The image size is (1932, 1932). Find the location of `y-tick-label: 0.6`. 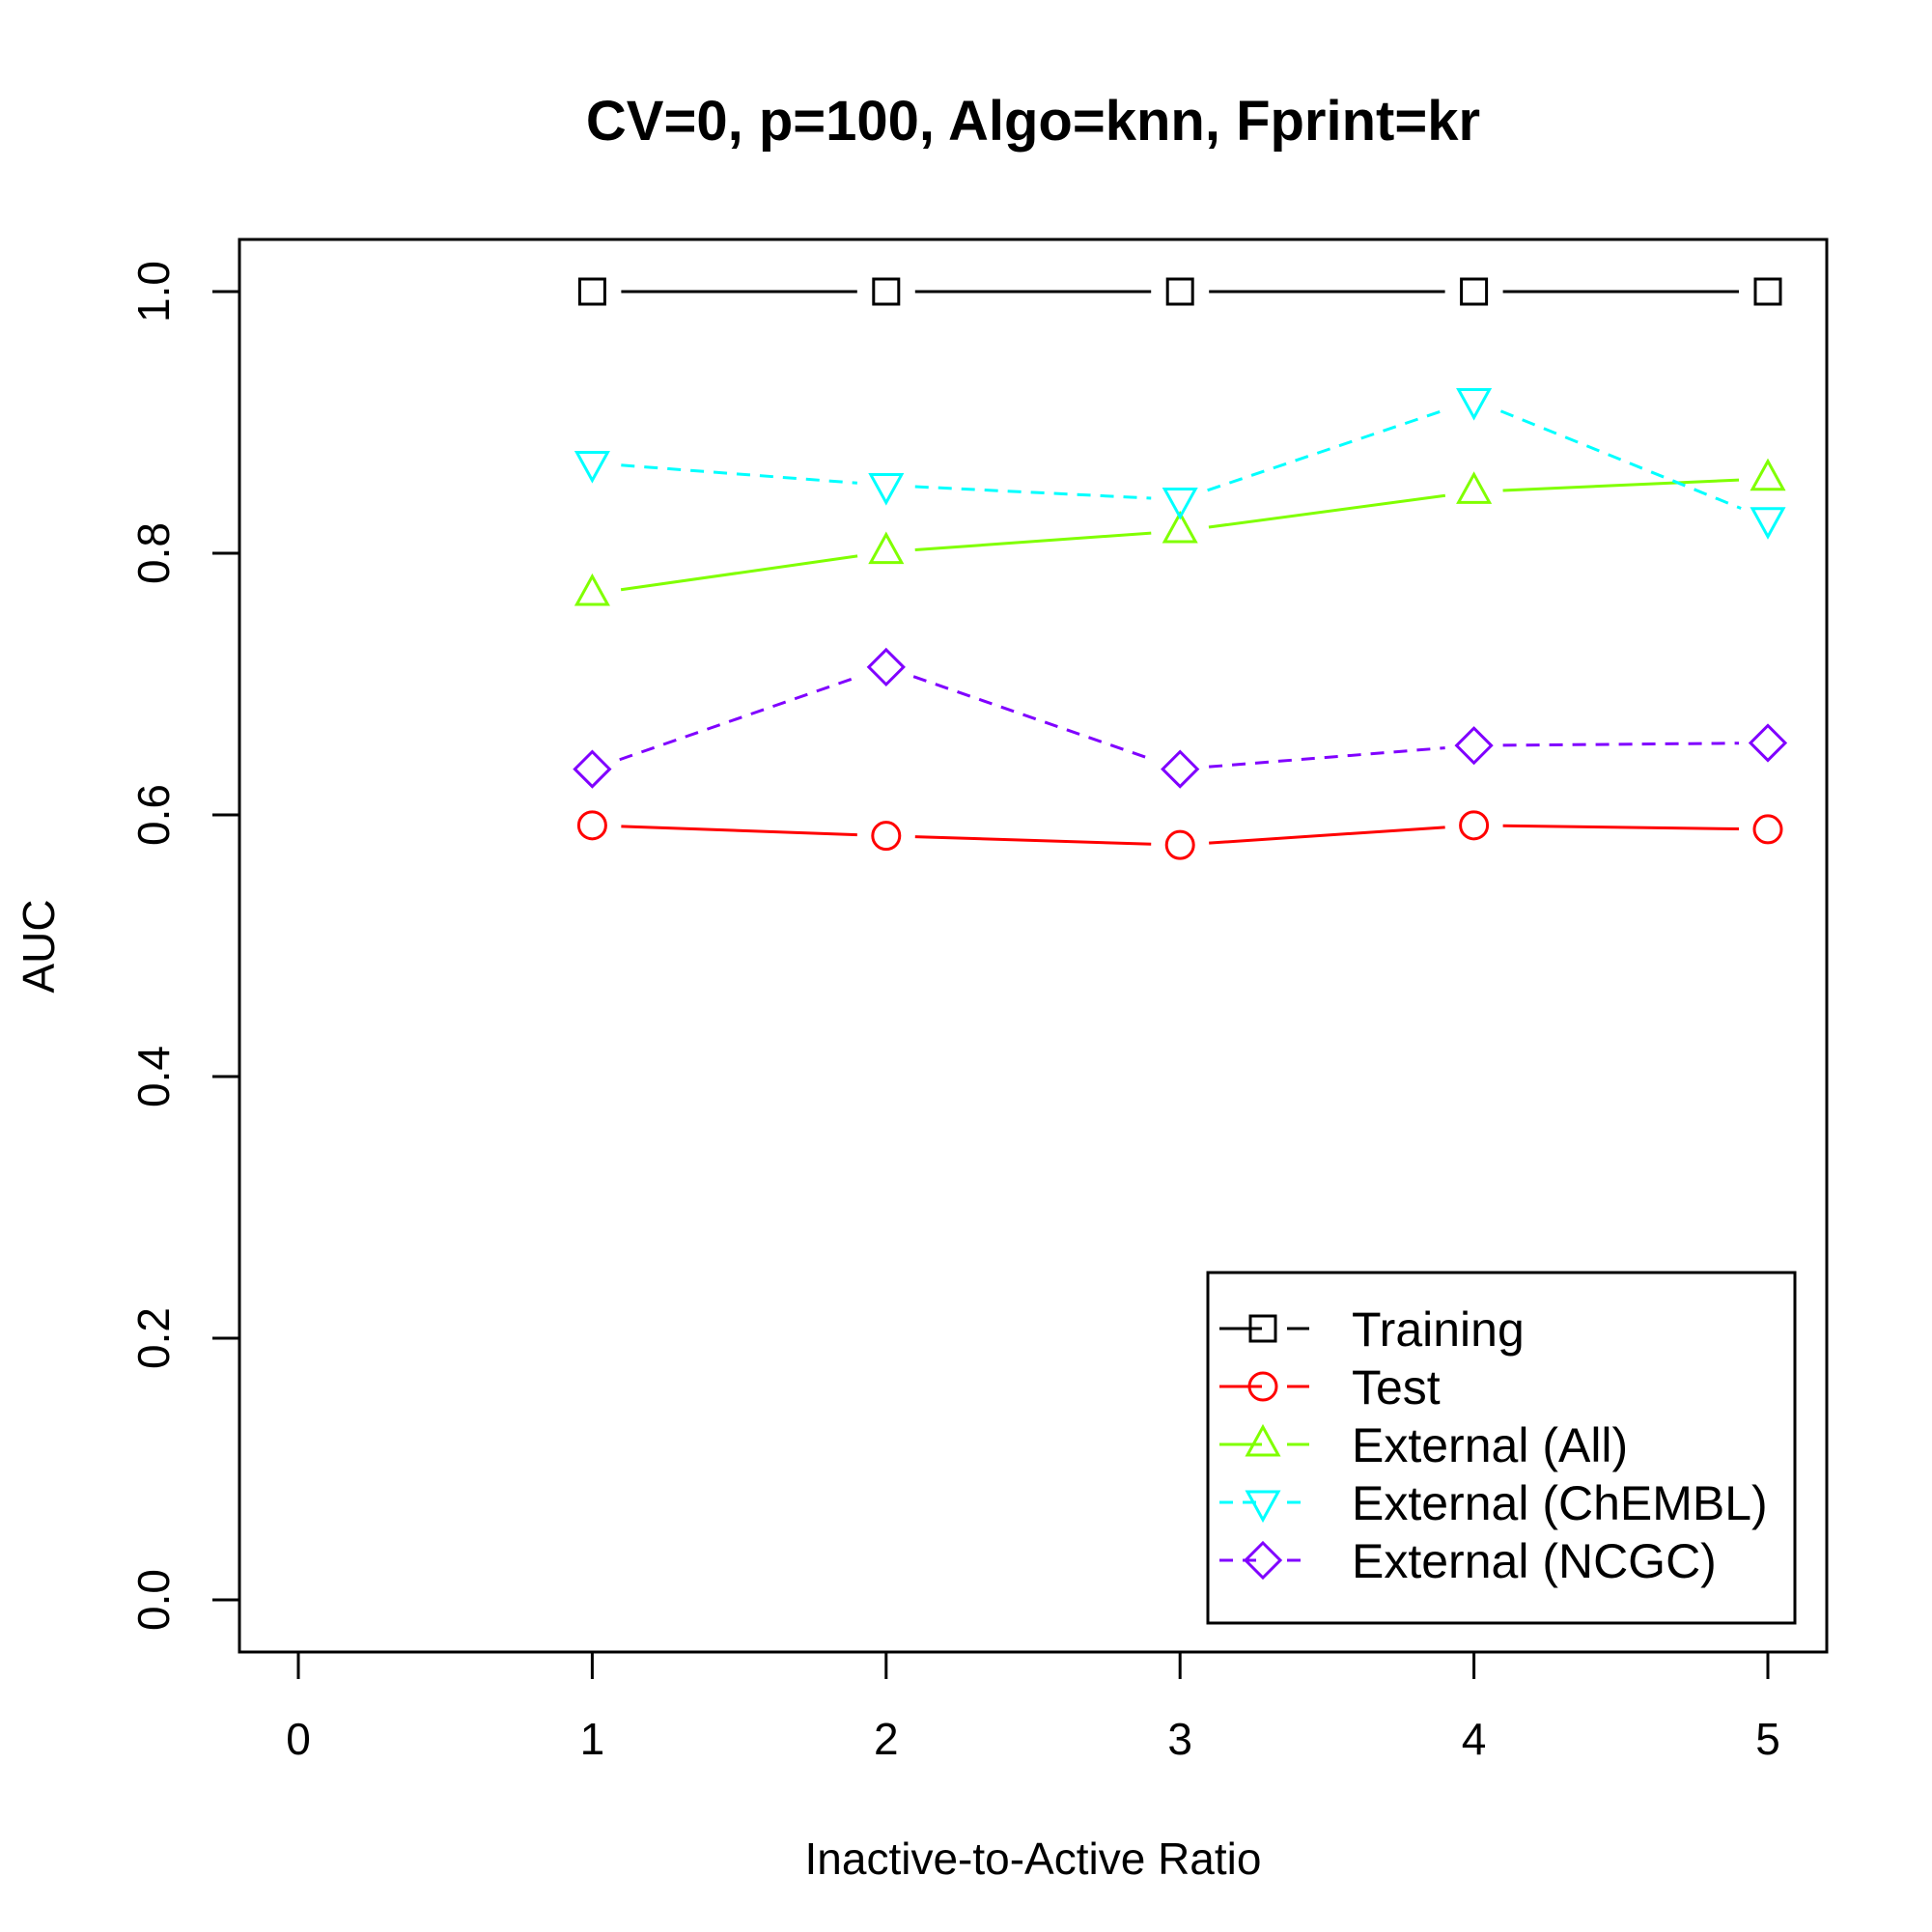

y-tick-label: 0.6 is located at coordinates (153, 815).